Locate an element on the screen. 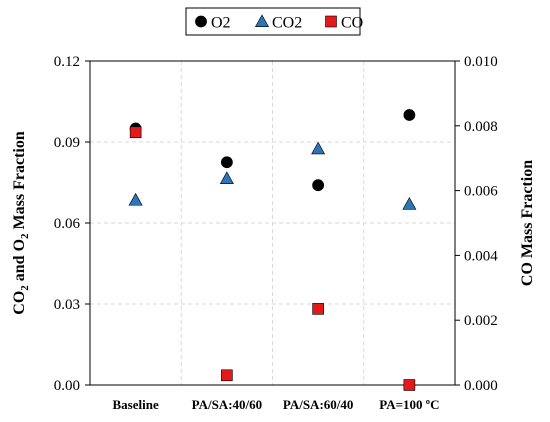  legend-label: CO is located at coordinates (352, 23).